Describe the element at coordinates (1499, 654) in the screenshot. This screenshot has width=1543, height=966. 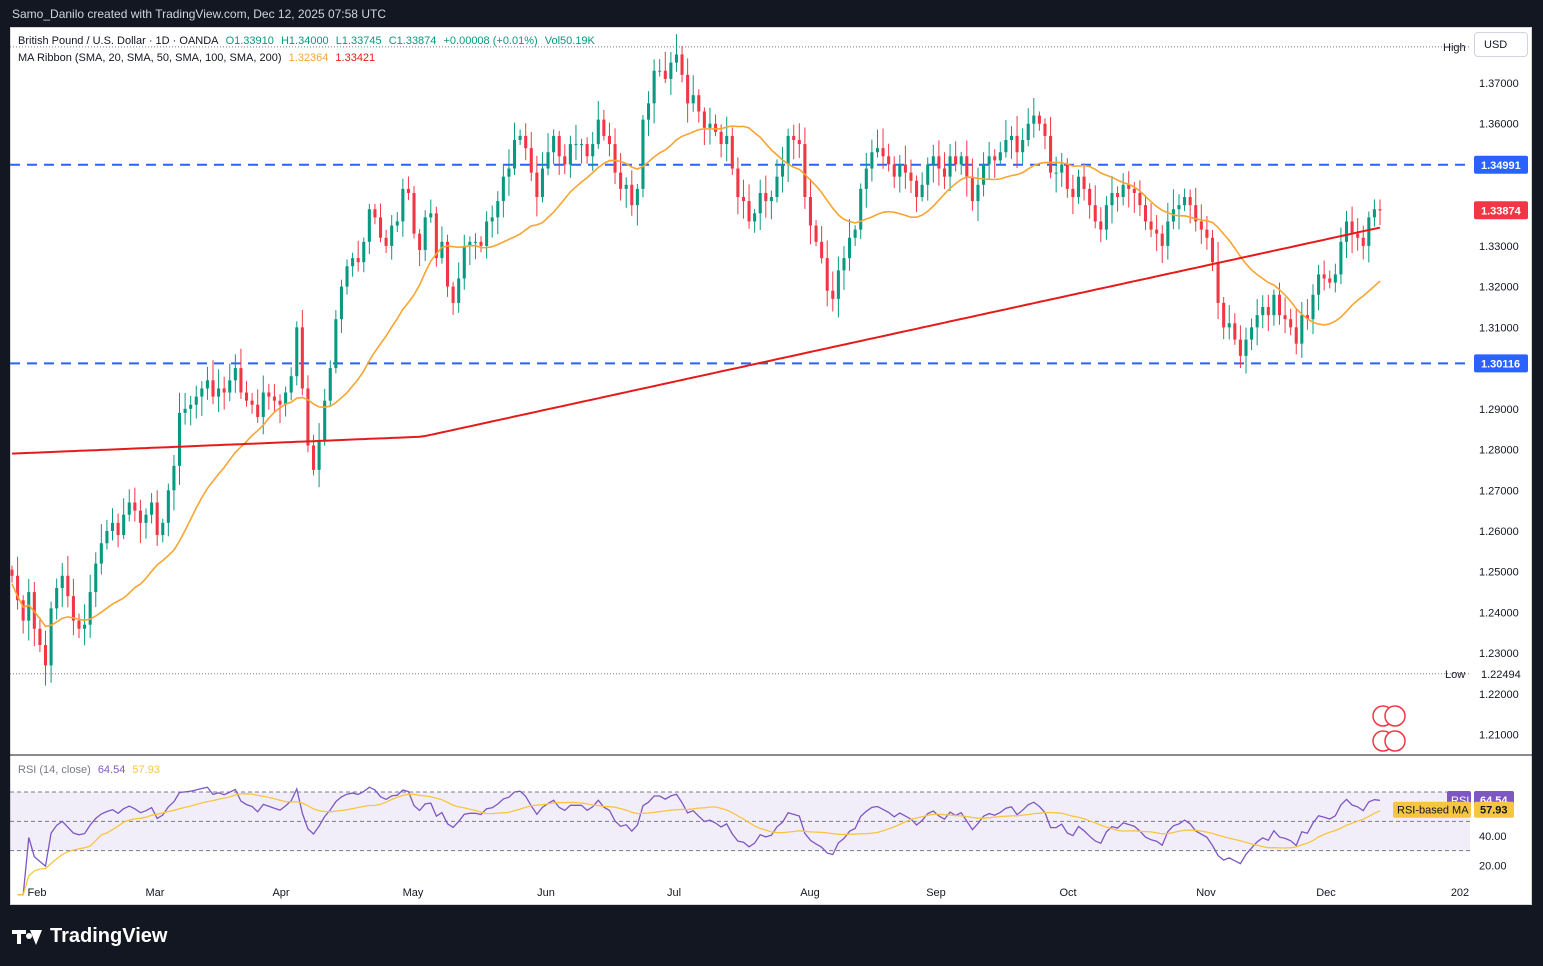
I see `y-tick-label: 1.23000` at that location.